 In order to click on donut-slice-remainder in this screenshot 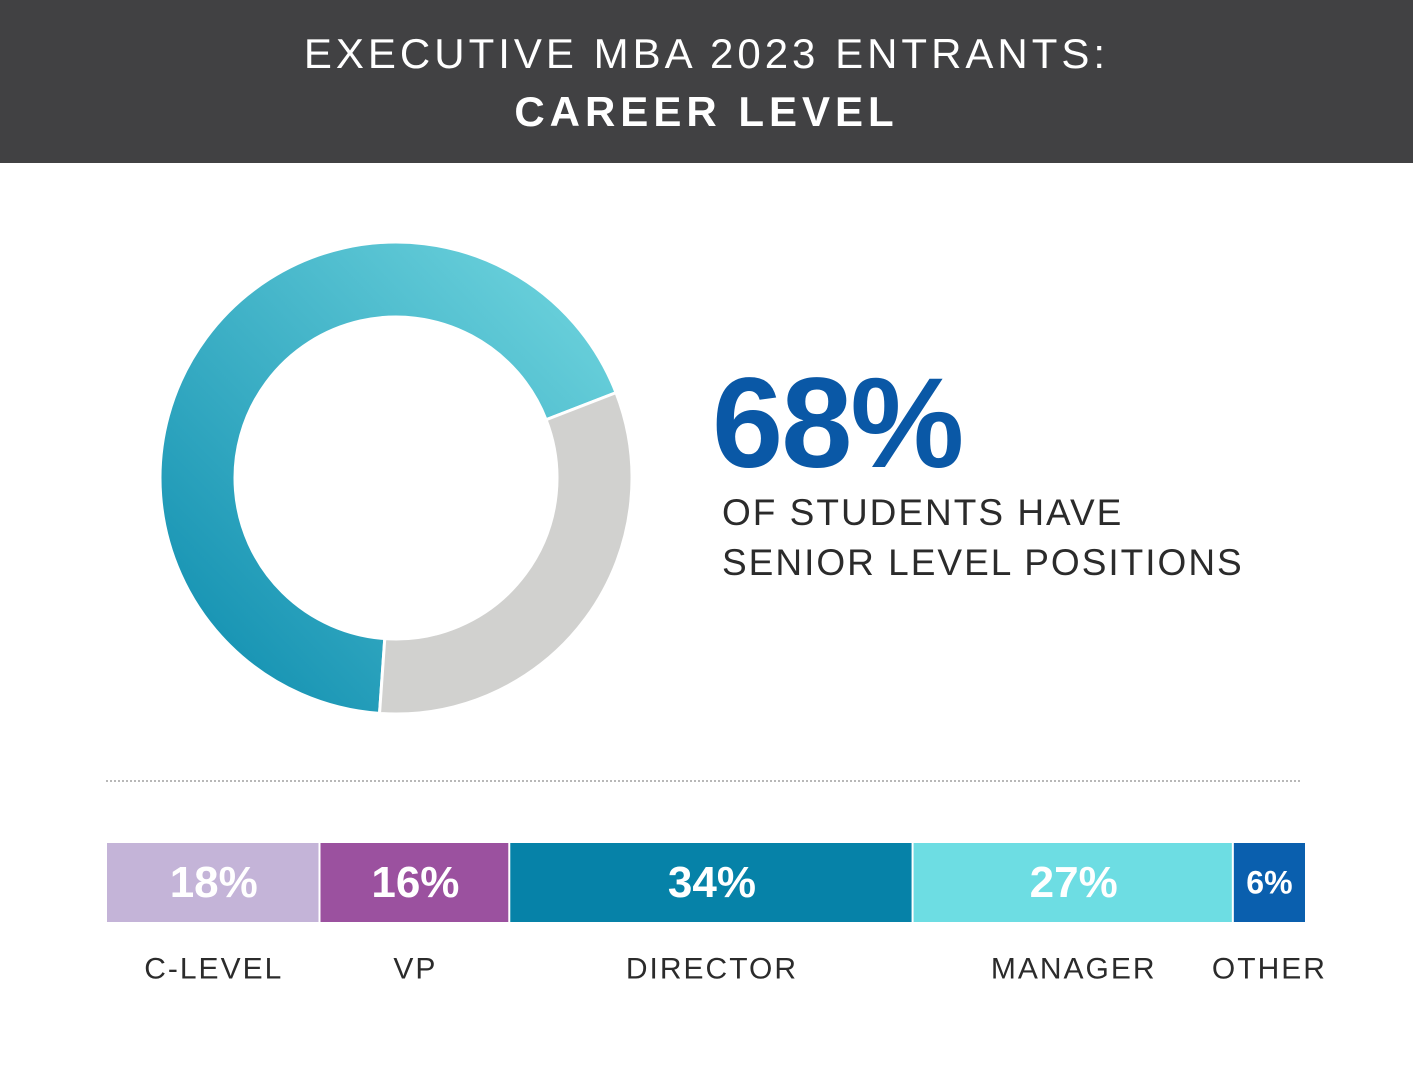, I will do `click(505, 553)`.